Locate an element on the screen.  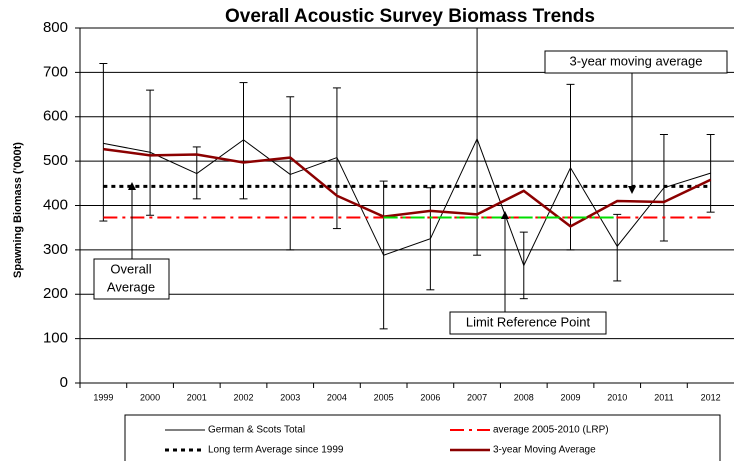
legend-label: average 2005-2010 (LRP) is located at coordinates (551, 430).